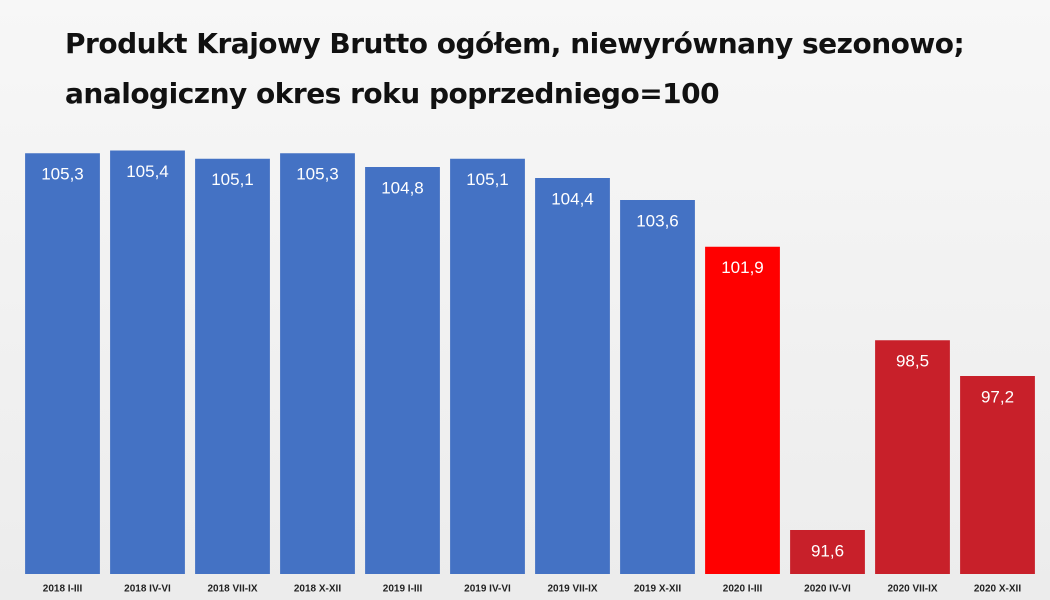  I want to click on value-label: 105,4, so click(147, 171).